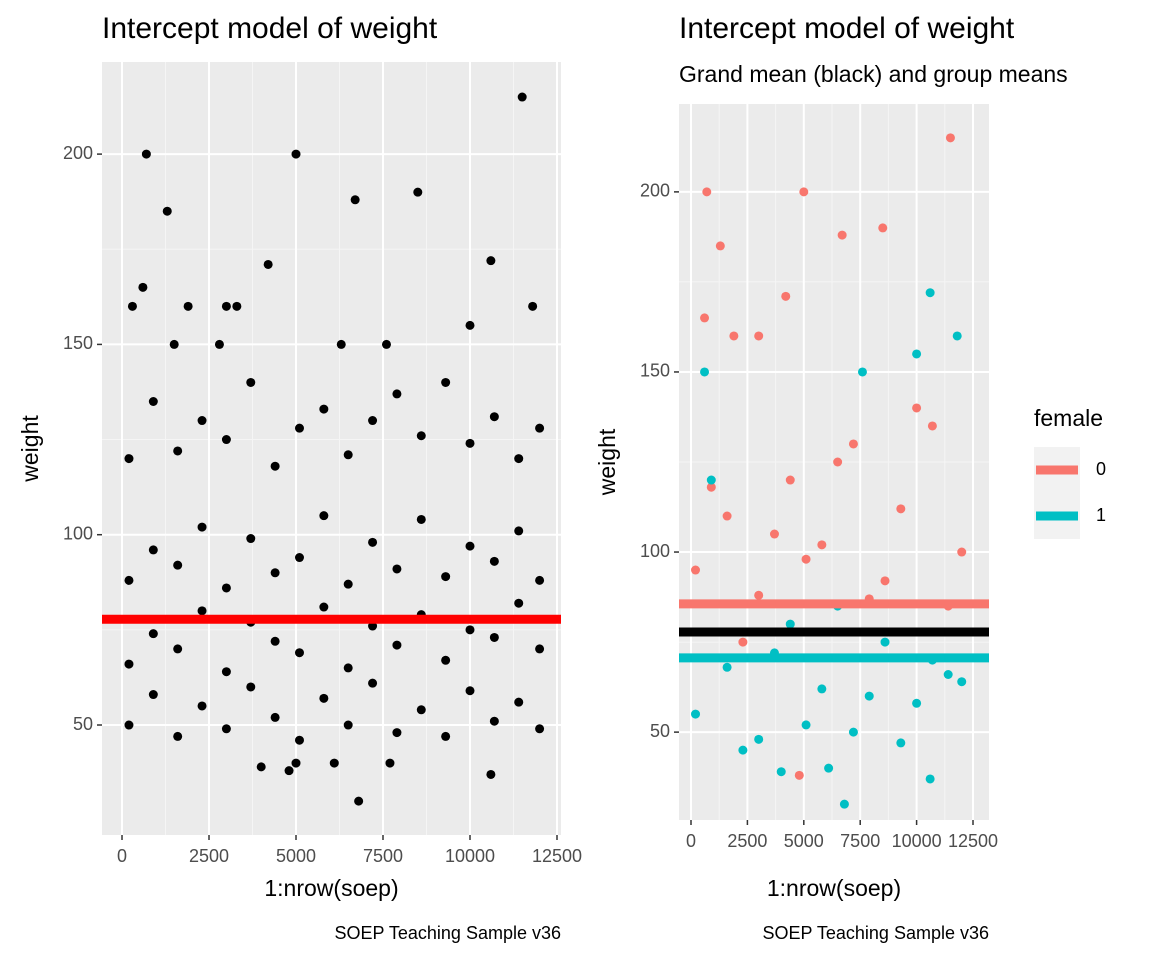 This screenshot has height=960, width=1152. What do you see at coordinates (973, 841) in the screenshot?
I see `x-tick-label: 12500` at bounding box center [973, 841].